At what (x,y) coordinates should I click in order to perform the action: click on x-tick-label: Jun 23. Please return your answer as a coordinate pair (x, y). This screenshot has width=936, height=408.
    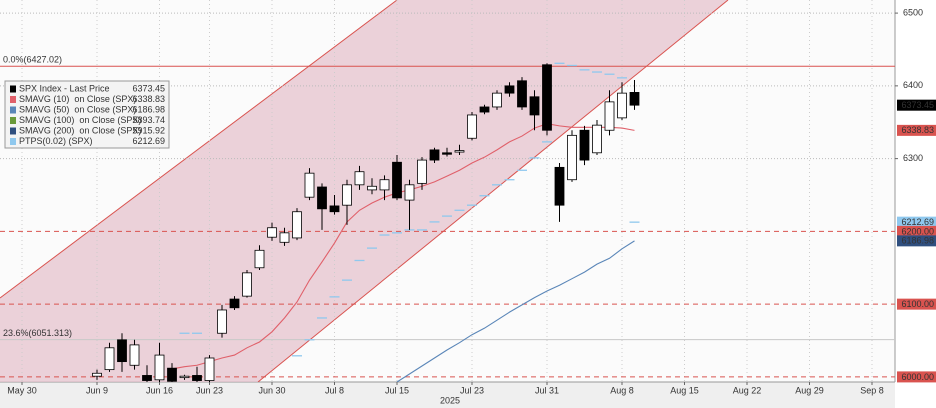
    Looking at the image, I should click on (209, 390).